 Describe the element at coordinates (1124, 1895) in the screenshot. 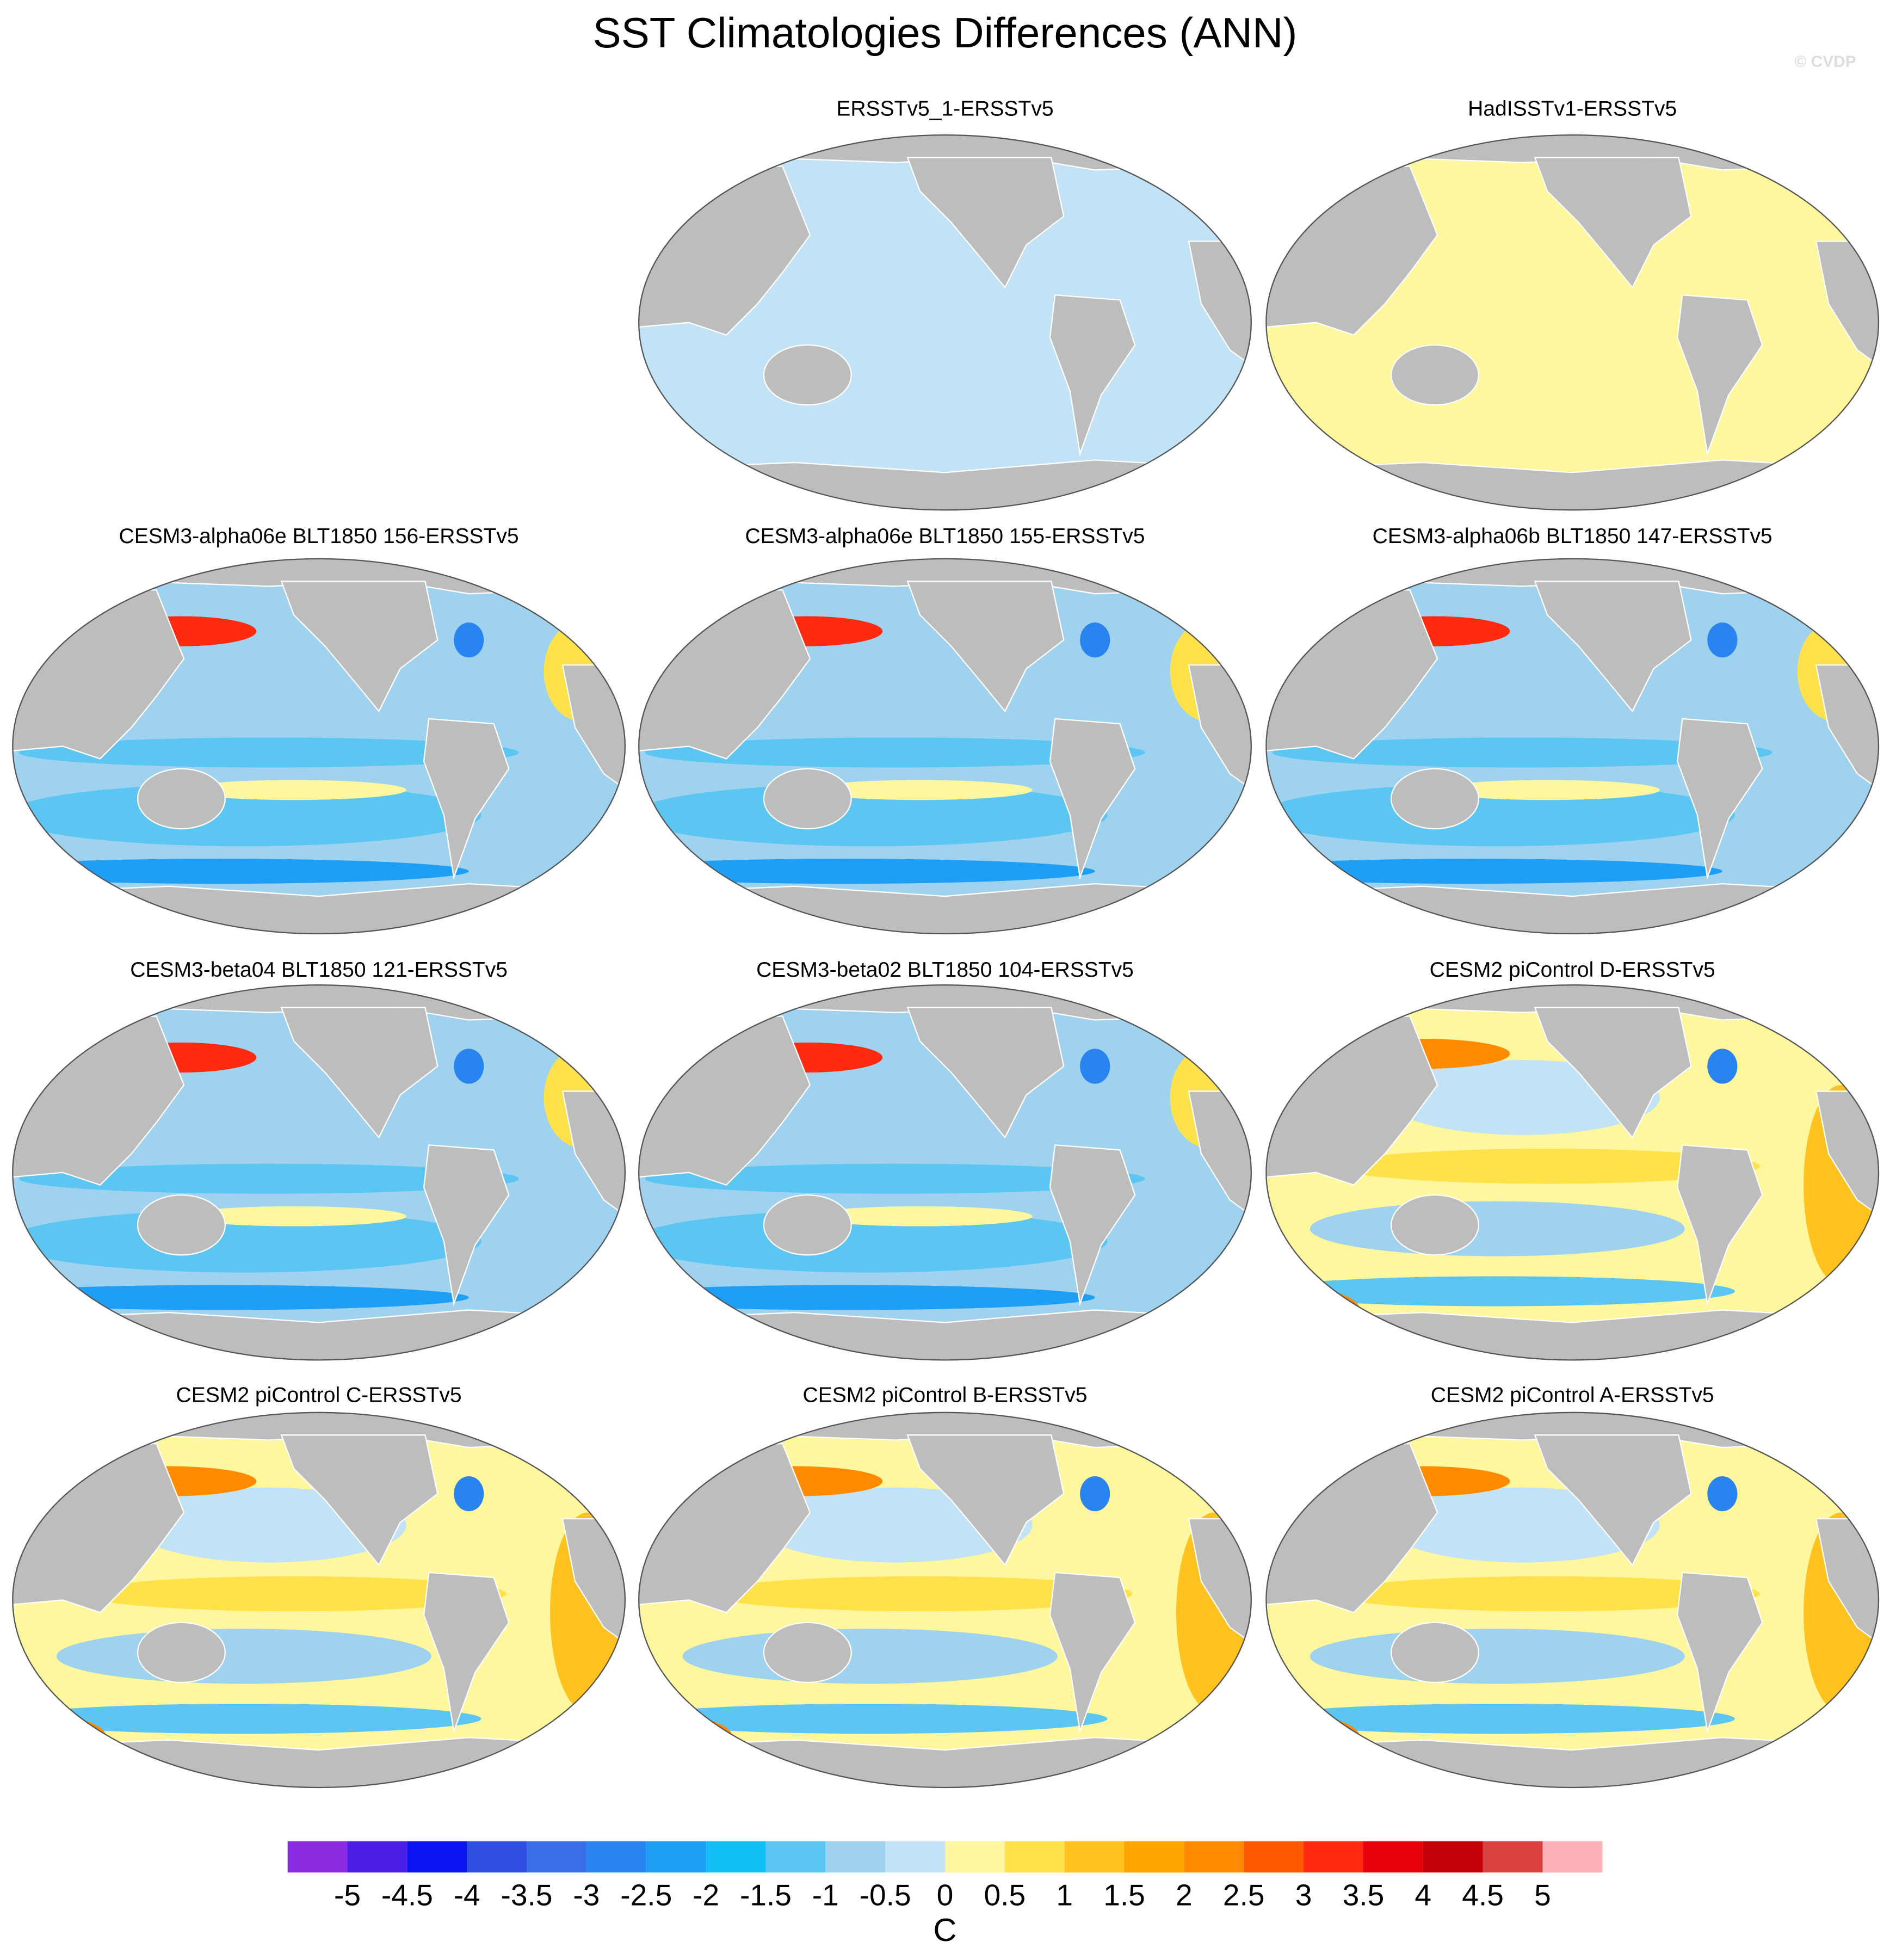

I see `colorbar-tick-label: 1.5` at that location.